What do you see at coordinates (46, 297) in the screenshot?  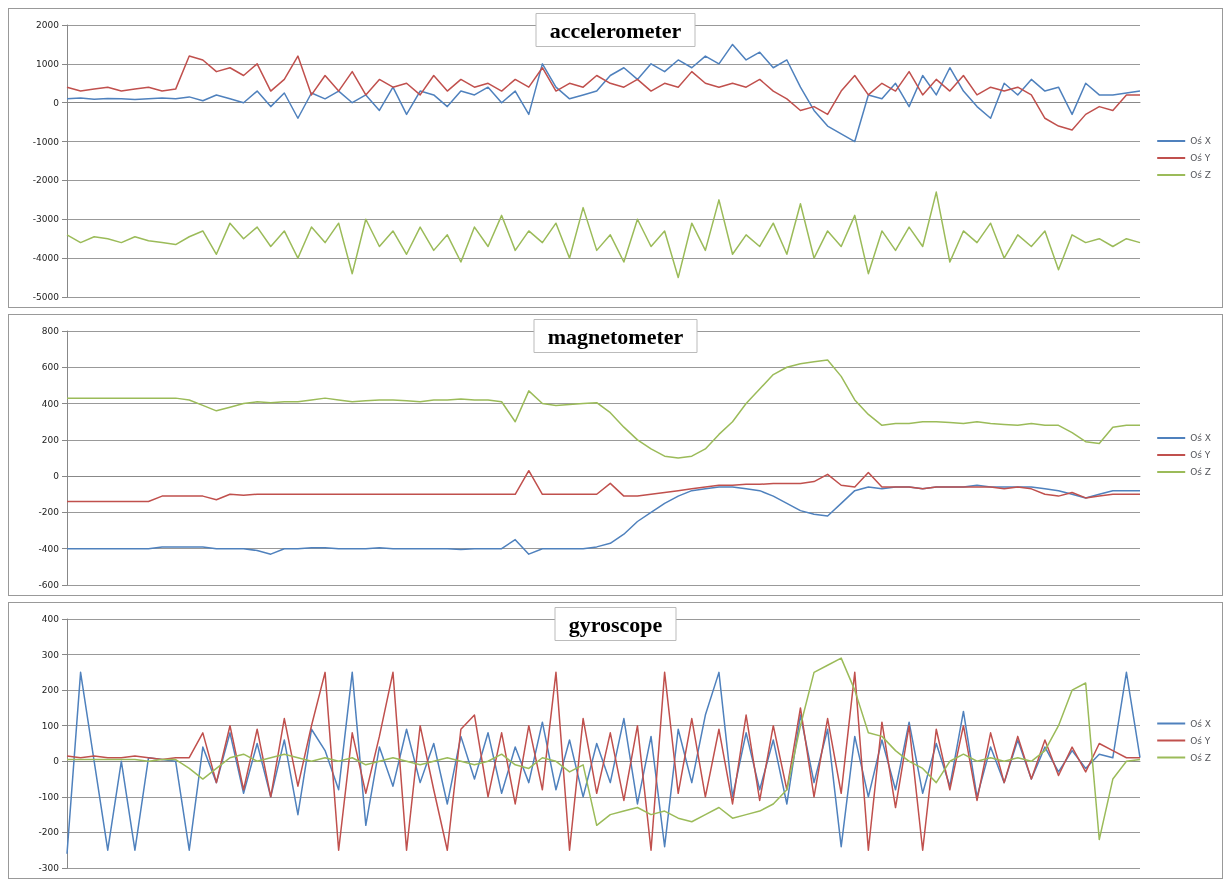 I see `y-tick-label: -5000` at bounding box center [46, 297].